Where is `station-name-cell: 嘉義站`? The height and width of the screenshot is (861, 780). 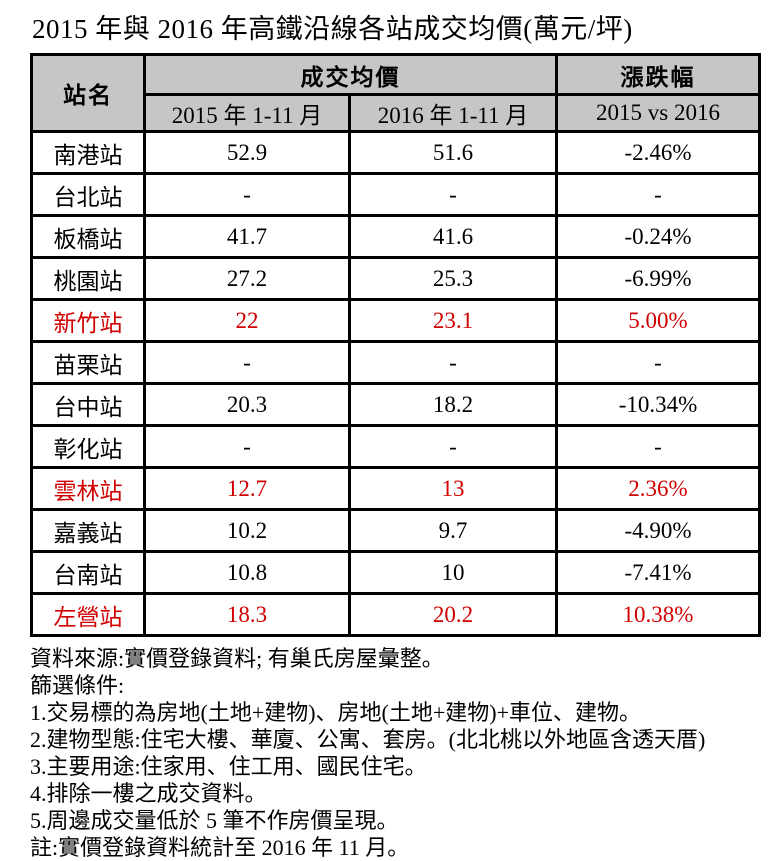
station-name-cell: 嘉義站 is located at coordinates (88, 530).